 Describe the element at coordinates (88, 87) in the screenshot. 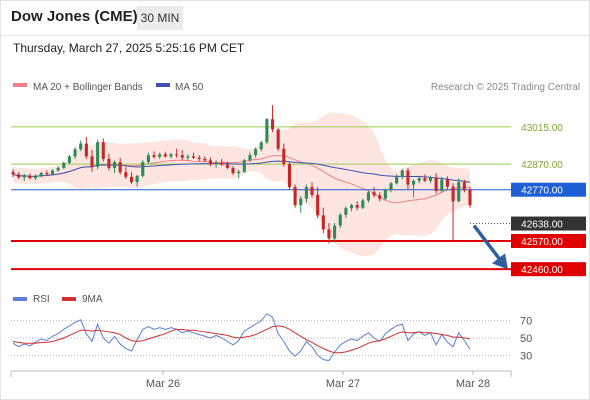

I see `bollinger-legend-label: MA 20 + Bollinger Bands` at that location.